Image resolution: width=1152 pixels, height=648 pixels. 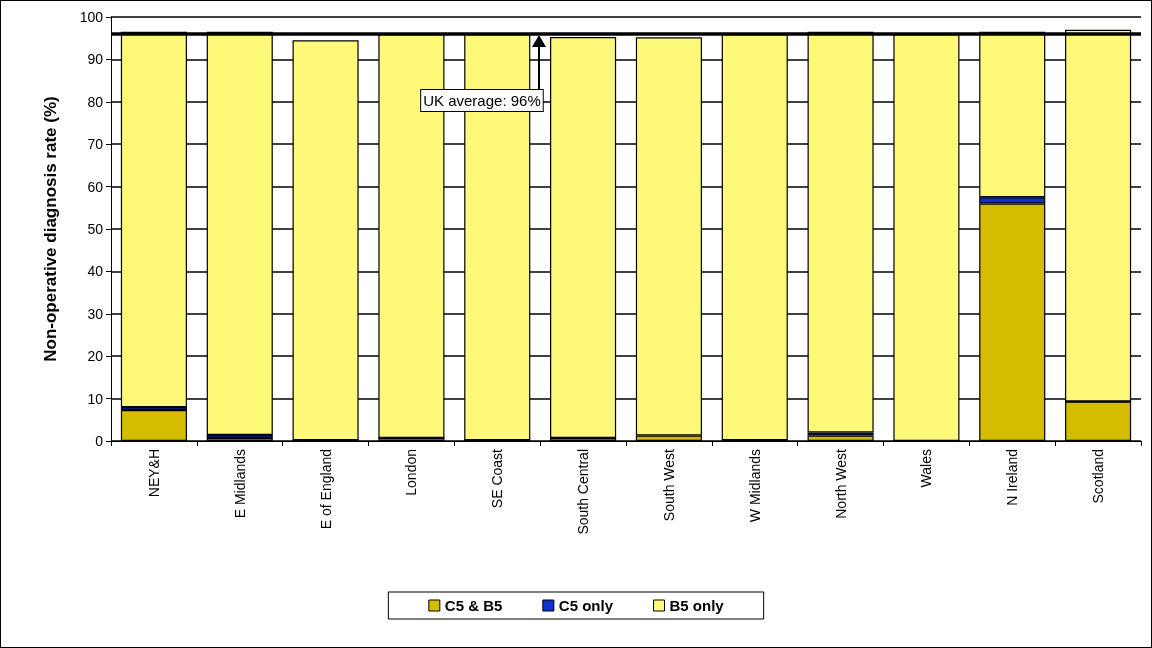 What do you see at coordinates (95, 101) in the screenshot?
I see `y-tick-label: 80` at bounding box center [95, 101].